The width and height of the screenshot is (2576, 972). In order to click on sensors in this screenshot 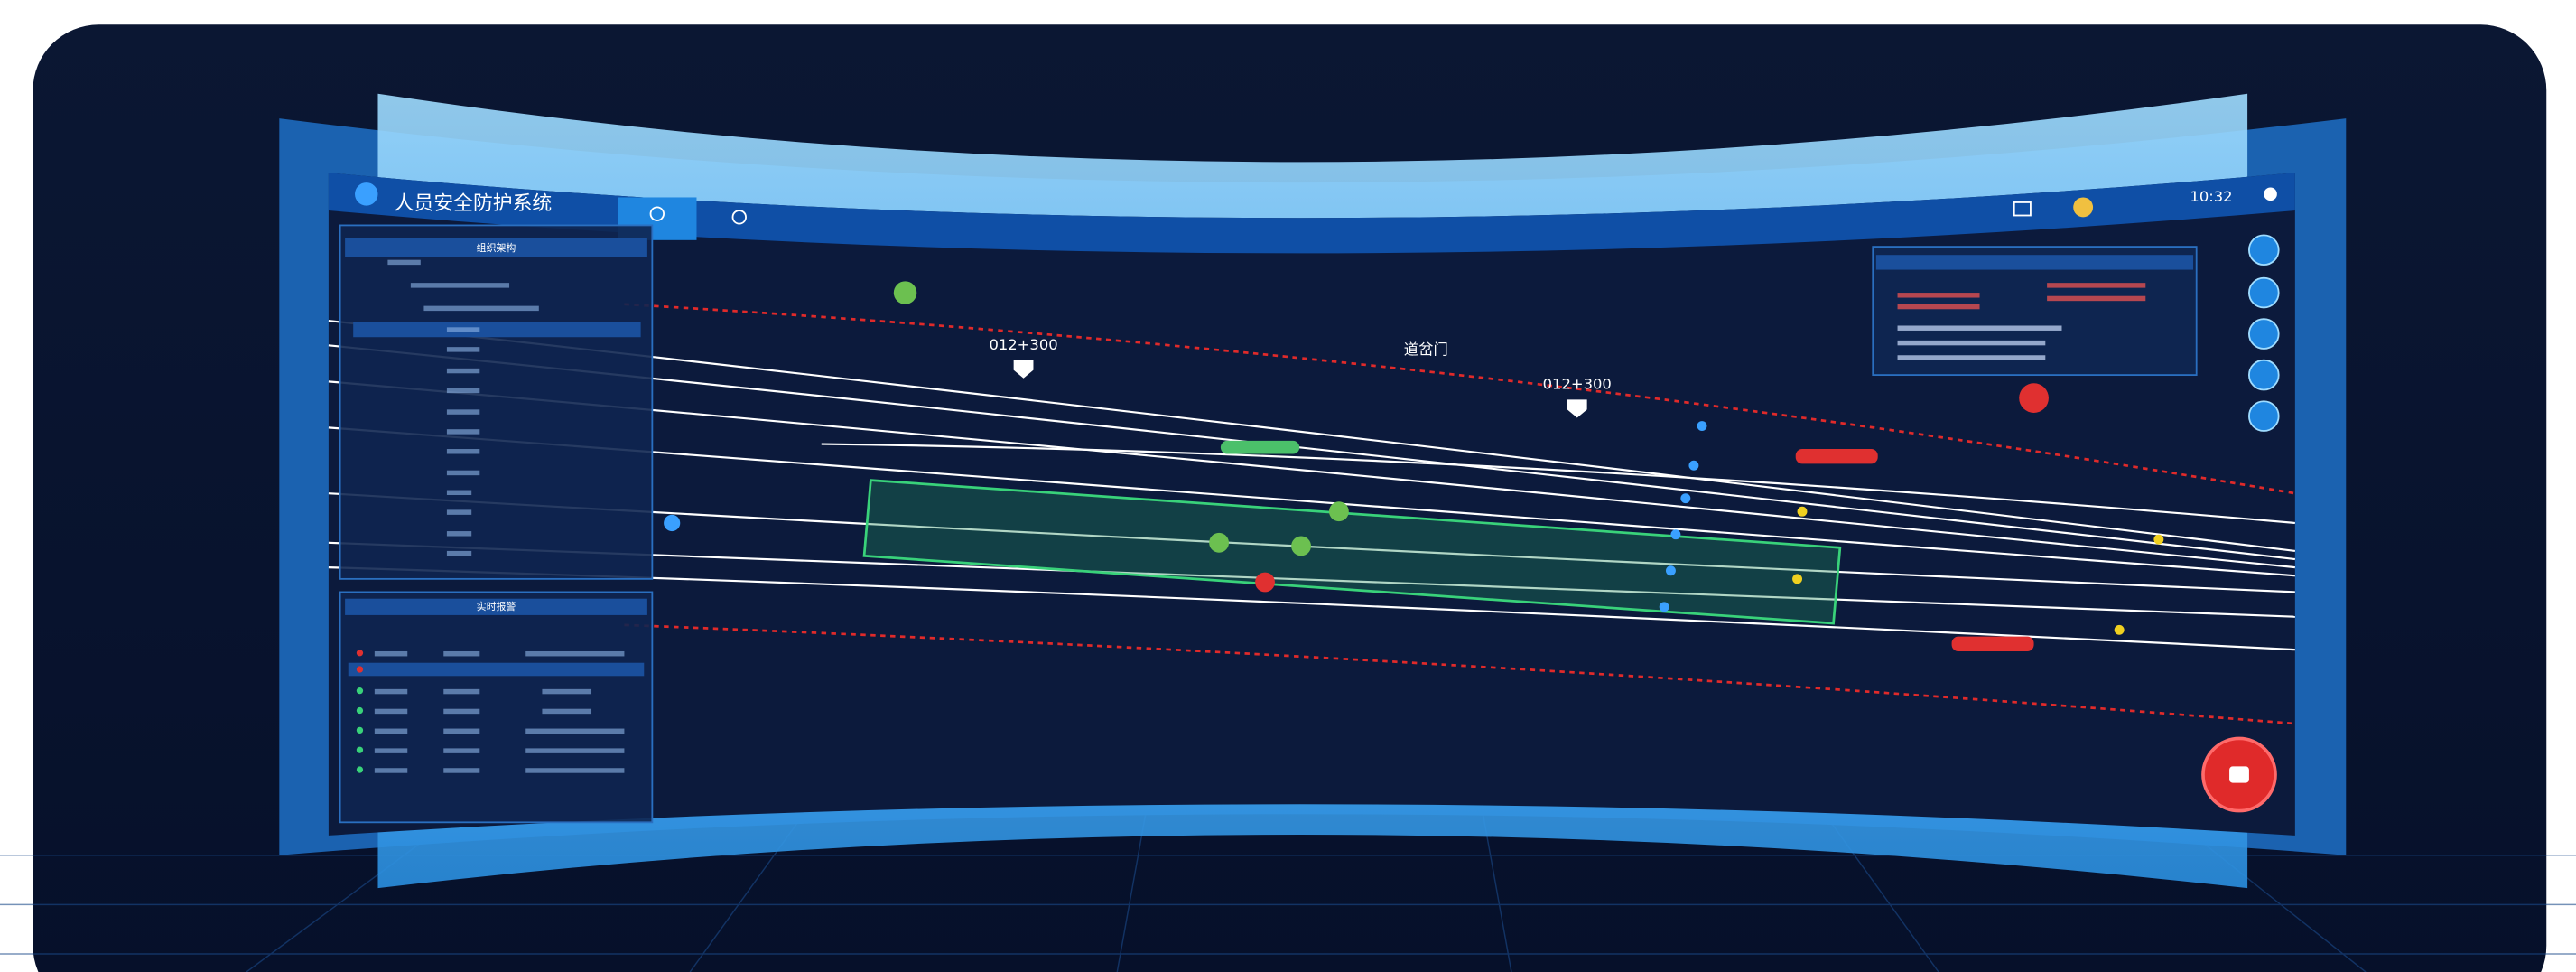, I will do `click(1185, 516)`.